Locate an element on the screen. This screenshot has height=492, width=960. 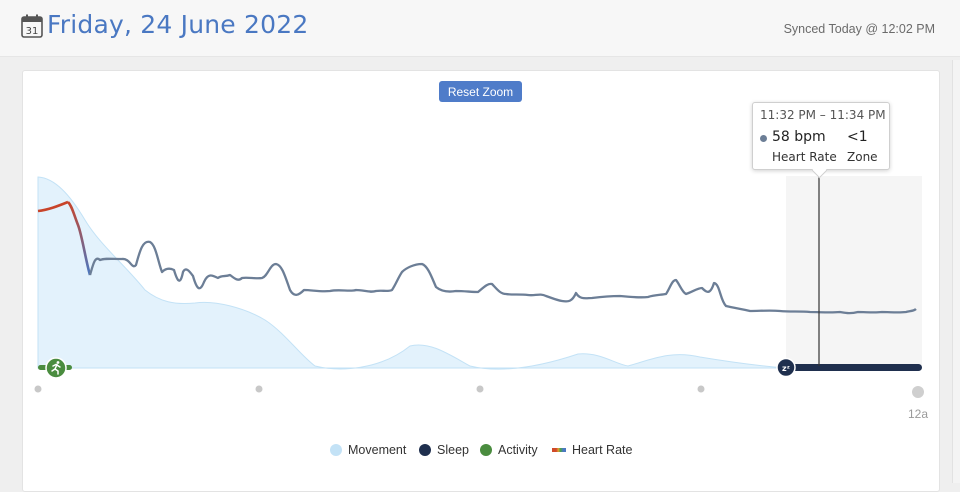
heart-rate-line-high is located at coordinates (53, 206).